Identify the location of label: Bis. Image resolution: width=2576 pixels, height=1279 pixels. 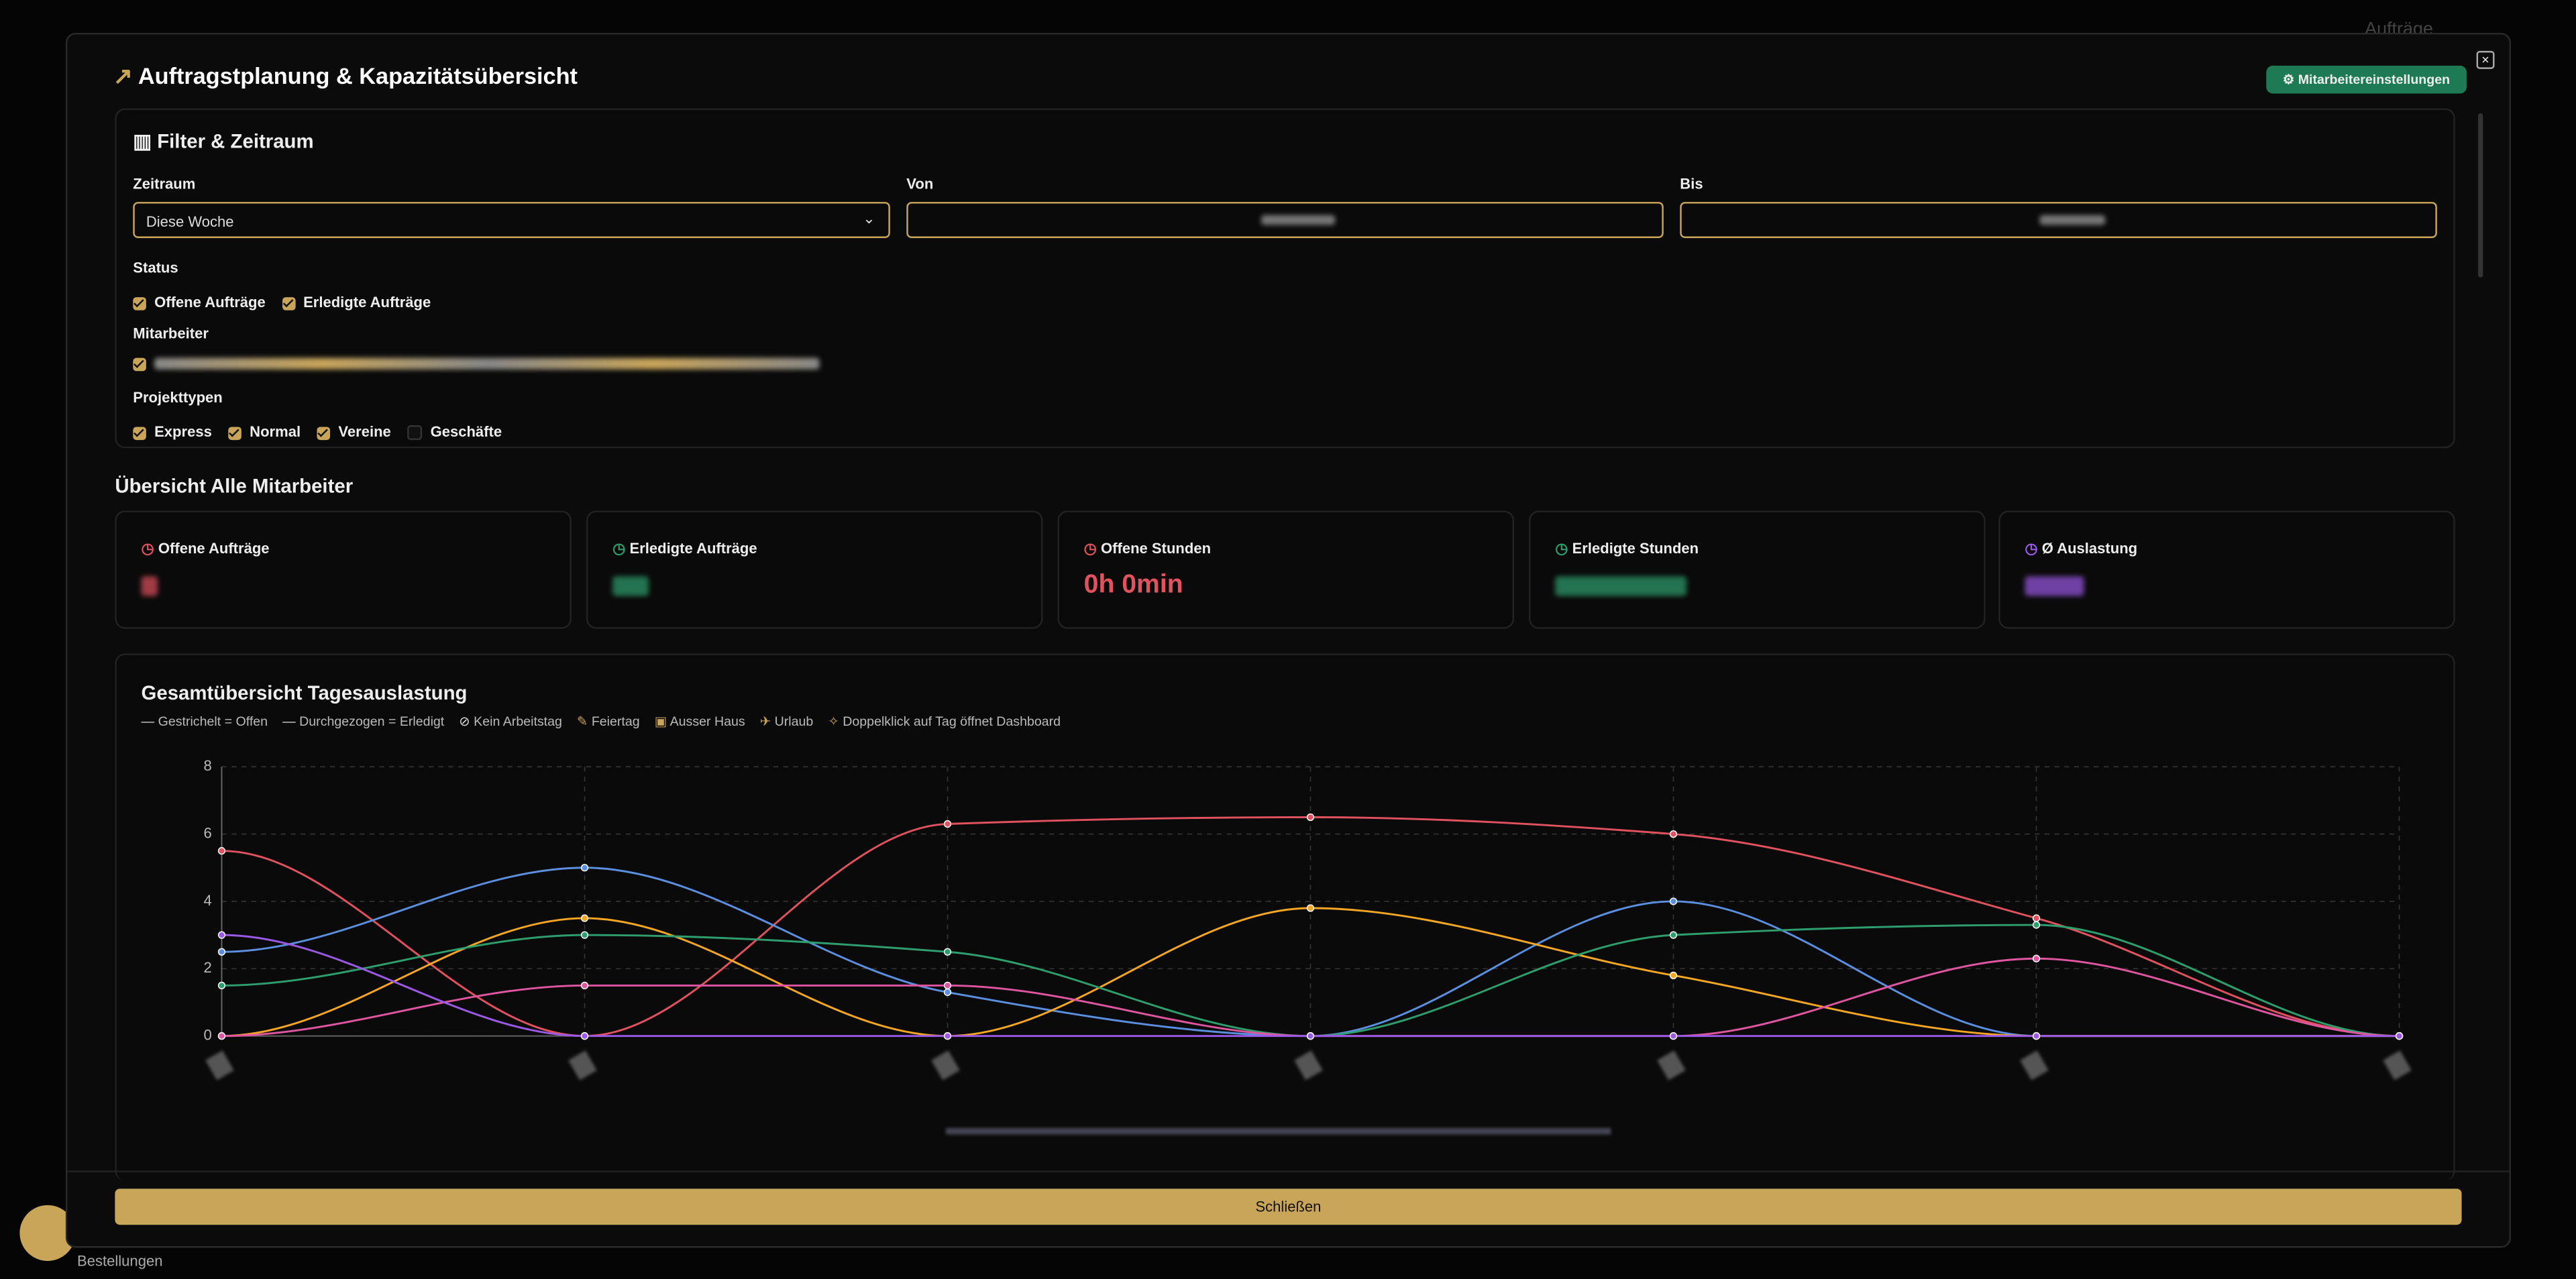
(1691, 183).